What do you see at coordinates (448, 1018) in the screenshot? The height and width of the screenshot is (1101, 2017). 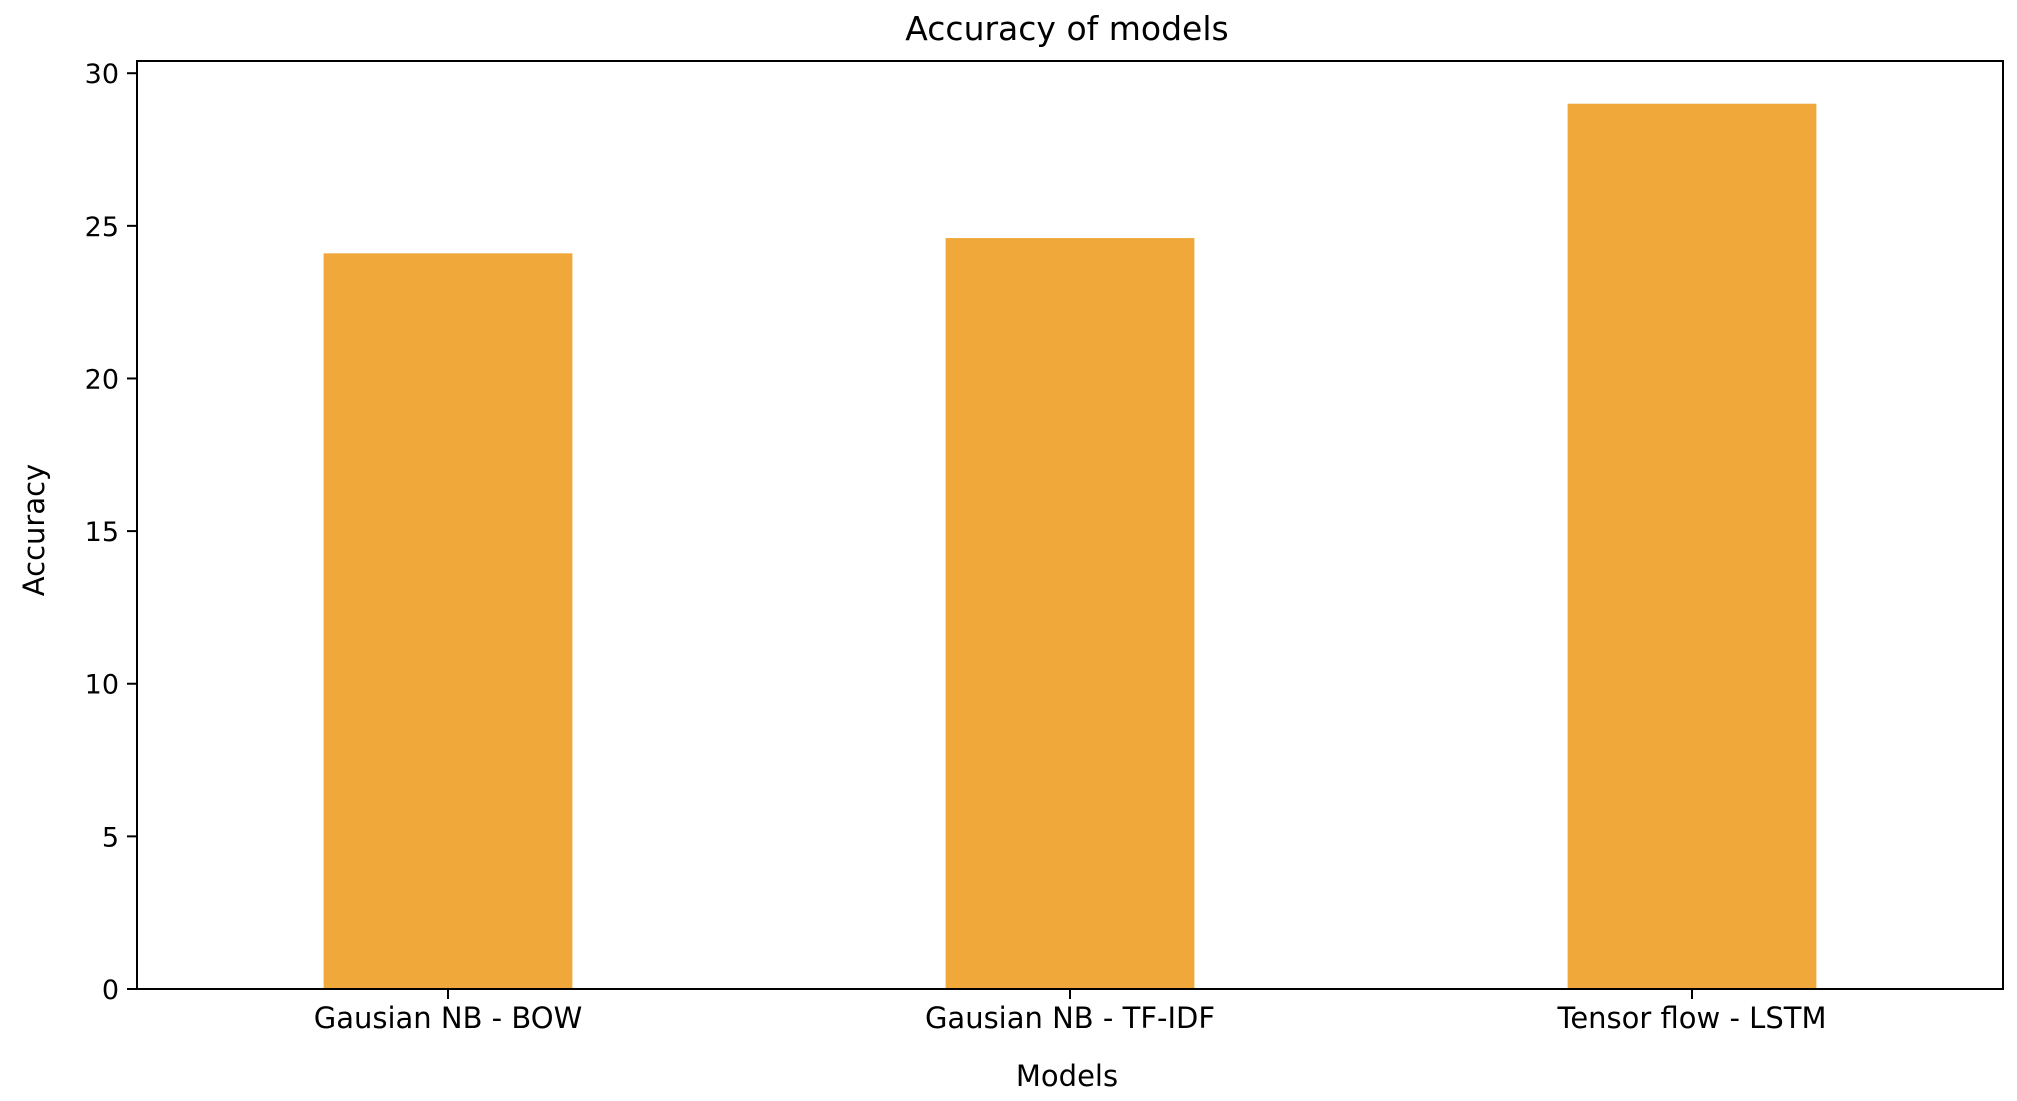 I see `x-tick-label: Gausian NB - BOW` at bounding box center [448, 1018].